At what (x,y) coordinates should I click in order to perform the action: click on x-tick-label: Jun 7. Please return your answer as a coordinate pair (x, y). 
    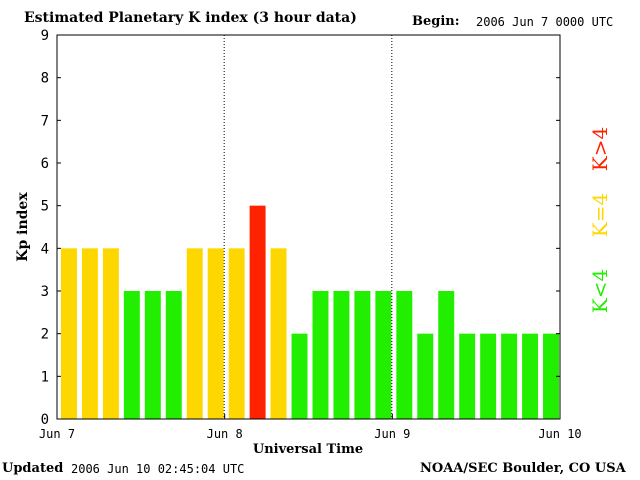
    Looking at the image, I should click on (57, 434).